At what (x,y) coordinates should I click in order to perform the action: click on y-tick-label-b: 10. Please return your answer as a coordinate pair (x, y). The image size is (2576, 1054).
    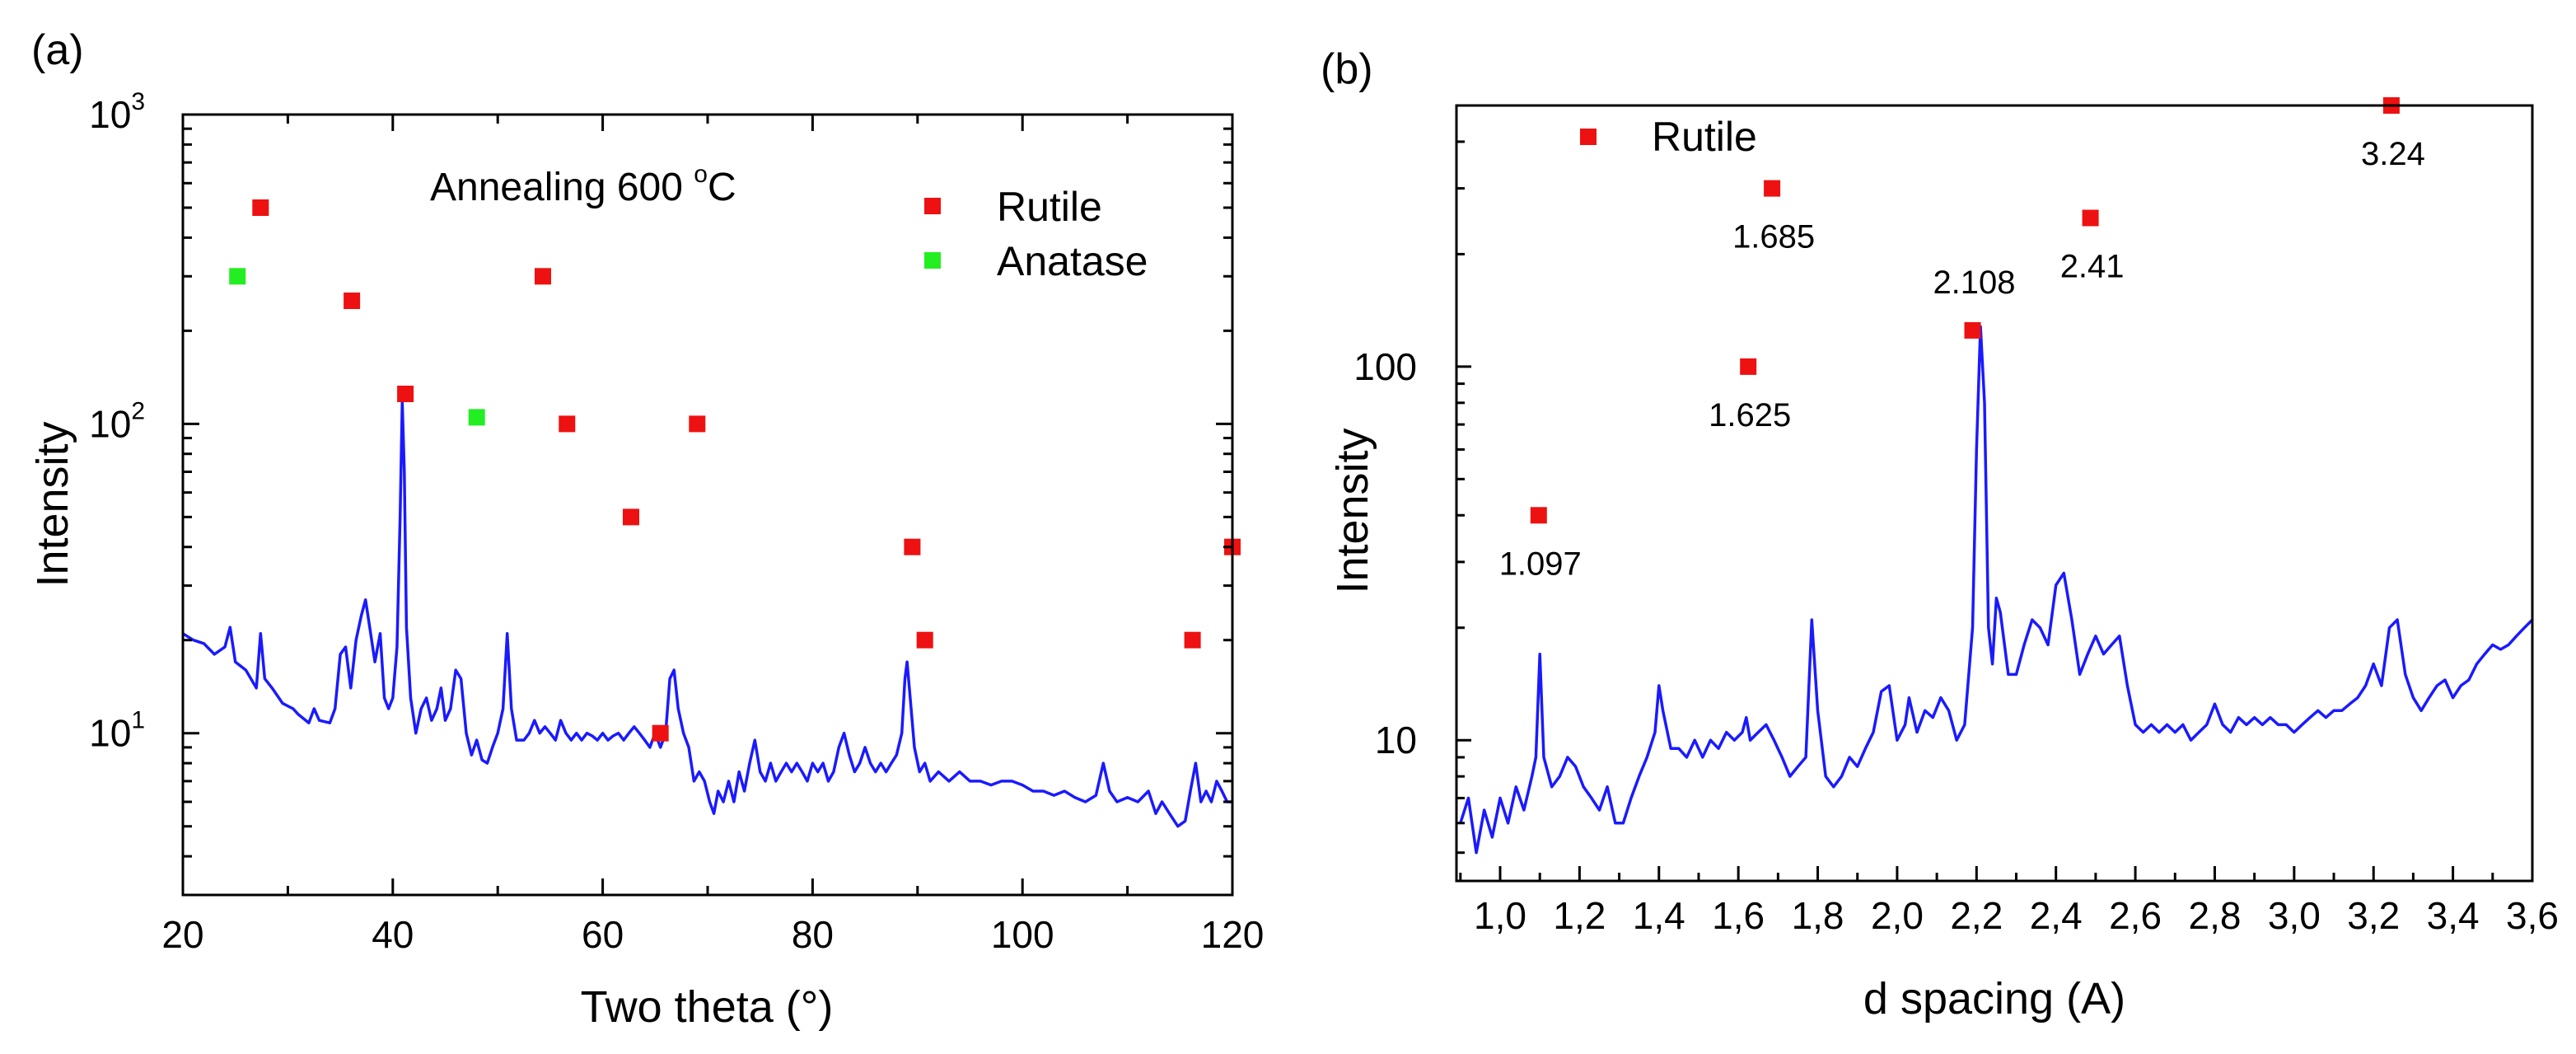
    Looking at the image, I should click on (1396, 740).